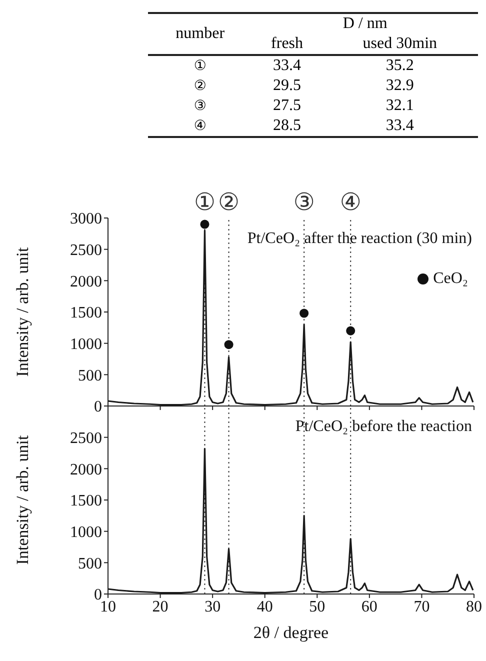 This screenshot has height=661, width=486. Describe the element at coordinates (287, 106) in the screenshot. I see `data-label: 27.5` at that location.